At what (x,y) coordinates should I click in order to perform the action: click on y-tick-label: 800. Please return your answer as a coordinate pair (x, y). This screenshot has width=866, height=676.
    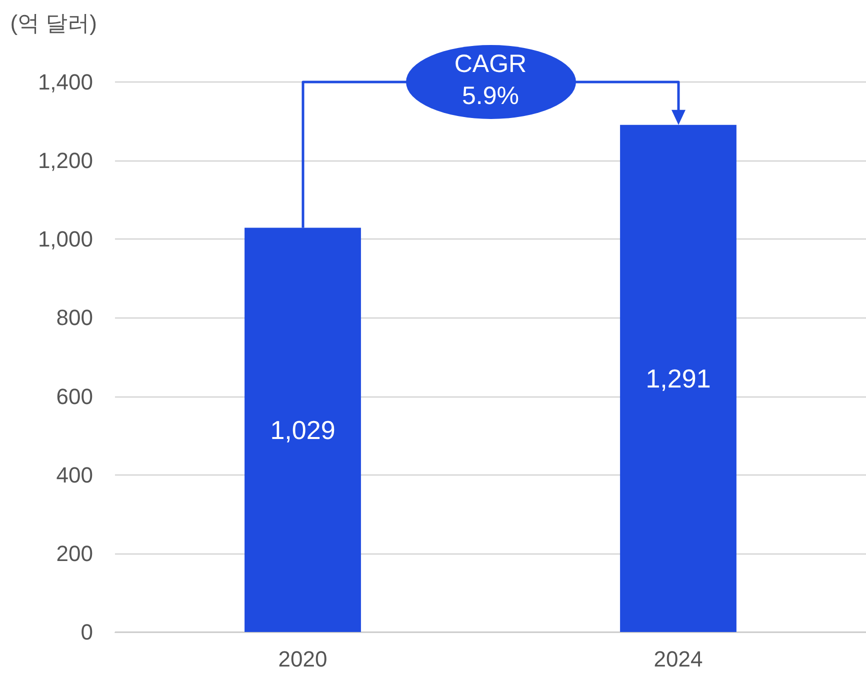
    Looking at the image, I should click on (74, 317).